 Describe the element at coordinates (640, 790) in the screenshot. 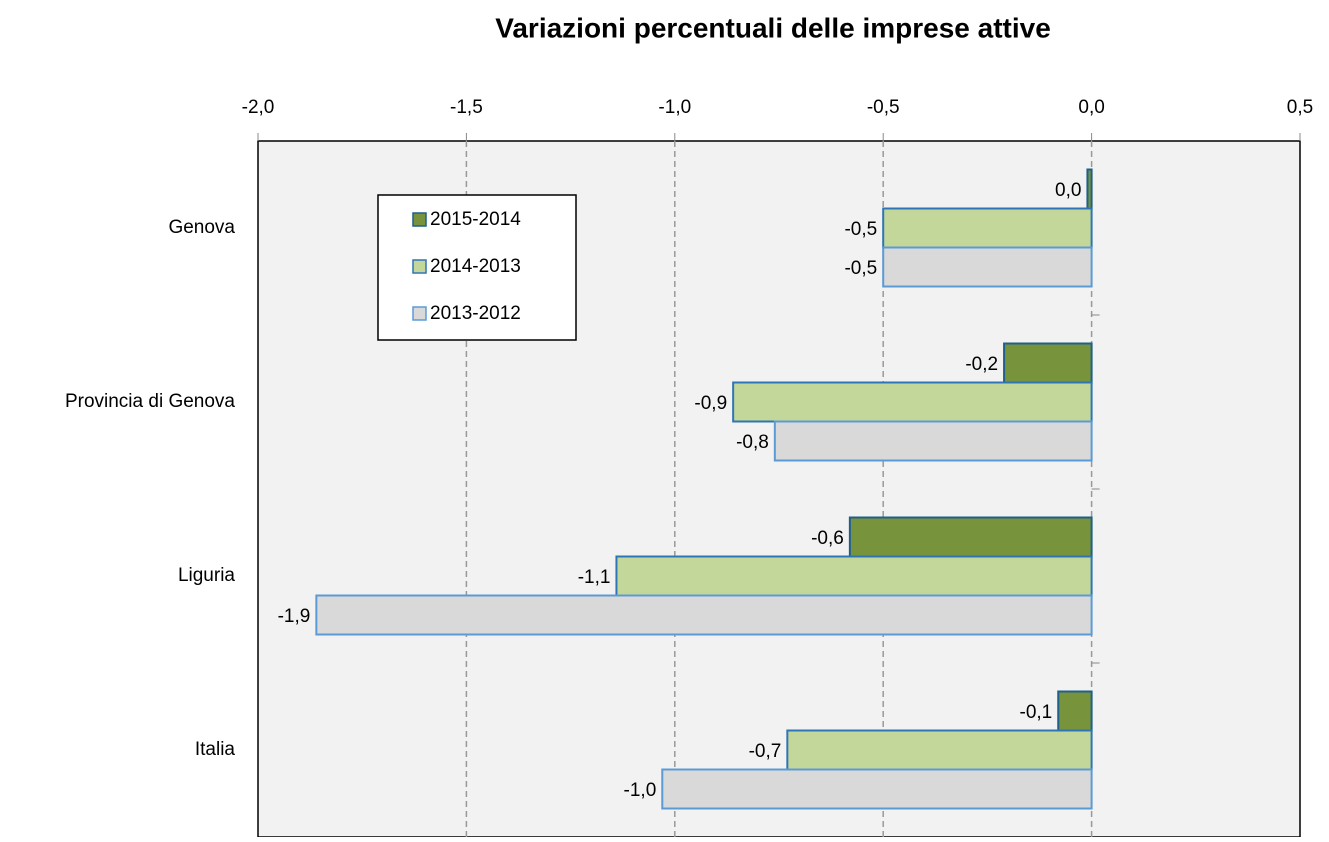

I see `data-label: -1,0` at that location.